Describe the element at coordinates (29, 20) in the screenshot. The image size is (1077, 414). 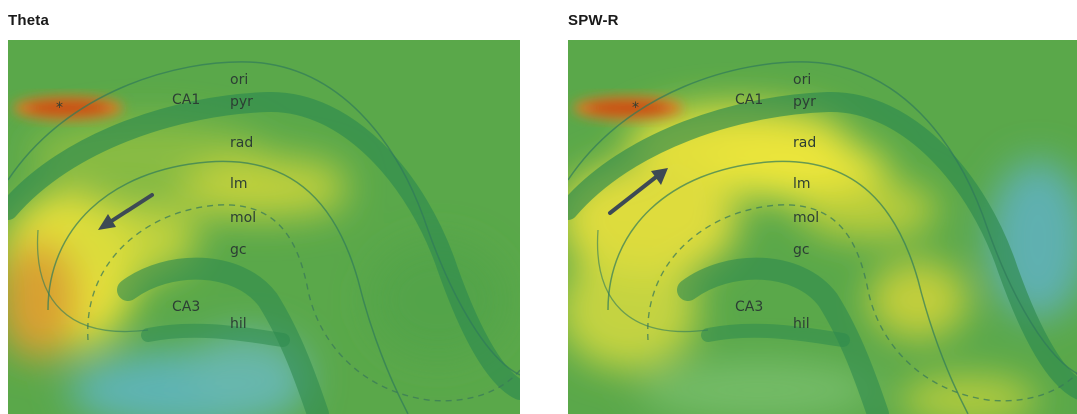
I see `panel-title: Theta` at that location.